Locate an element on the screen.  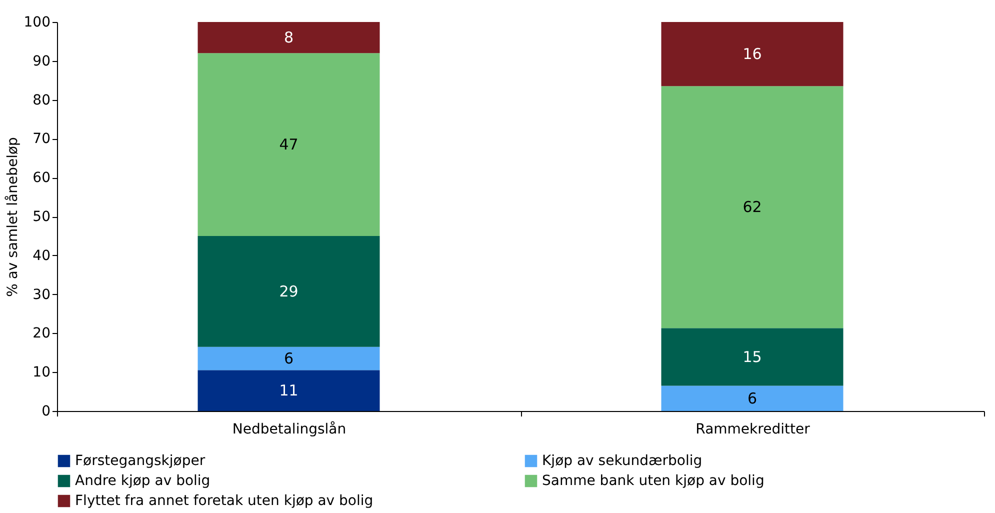
y-tick-label: 90 is located at coordinates (41, 61).